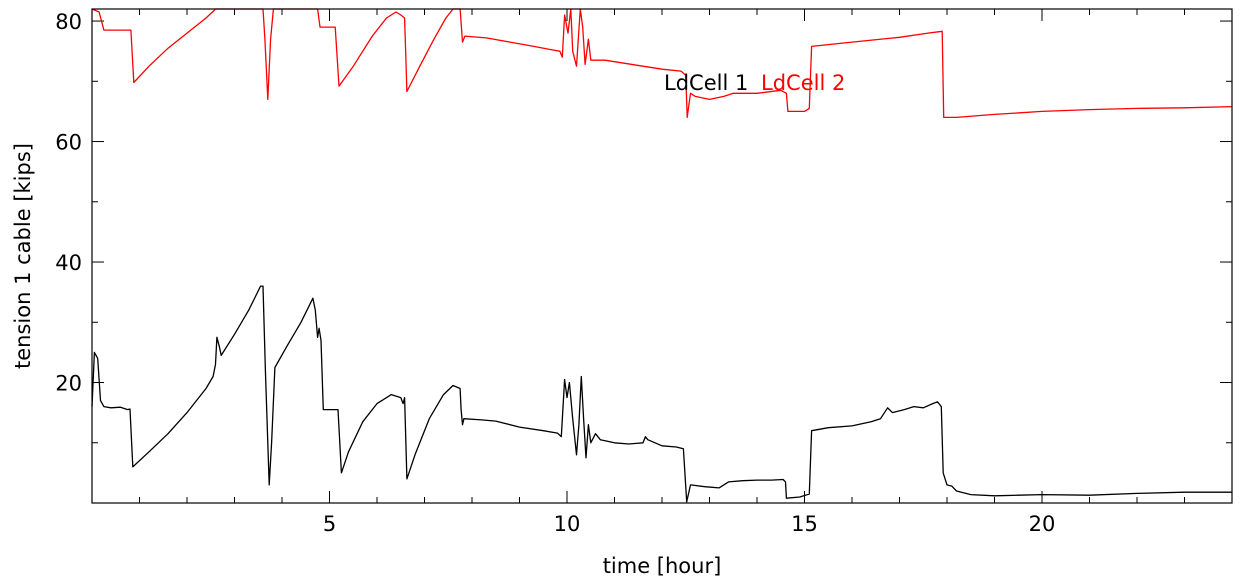 The image size is (1241, 584). What do you see at coordinates (23, 256) in the screenshot?
I see `y-axis-label: tension 1 cable [kips]` at bounding box center [23, 256].